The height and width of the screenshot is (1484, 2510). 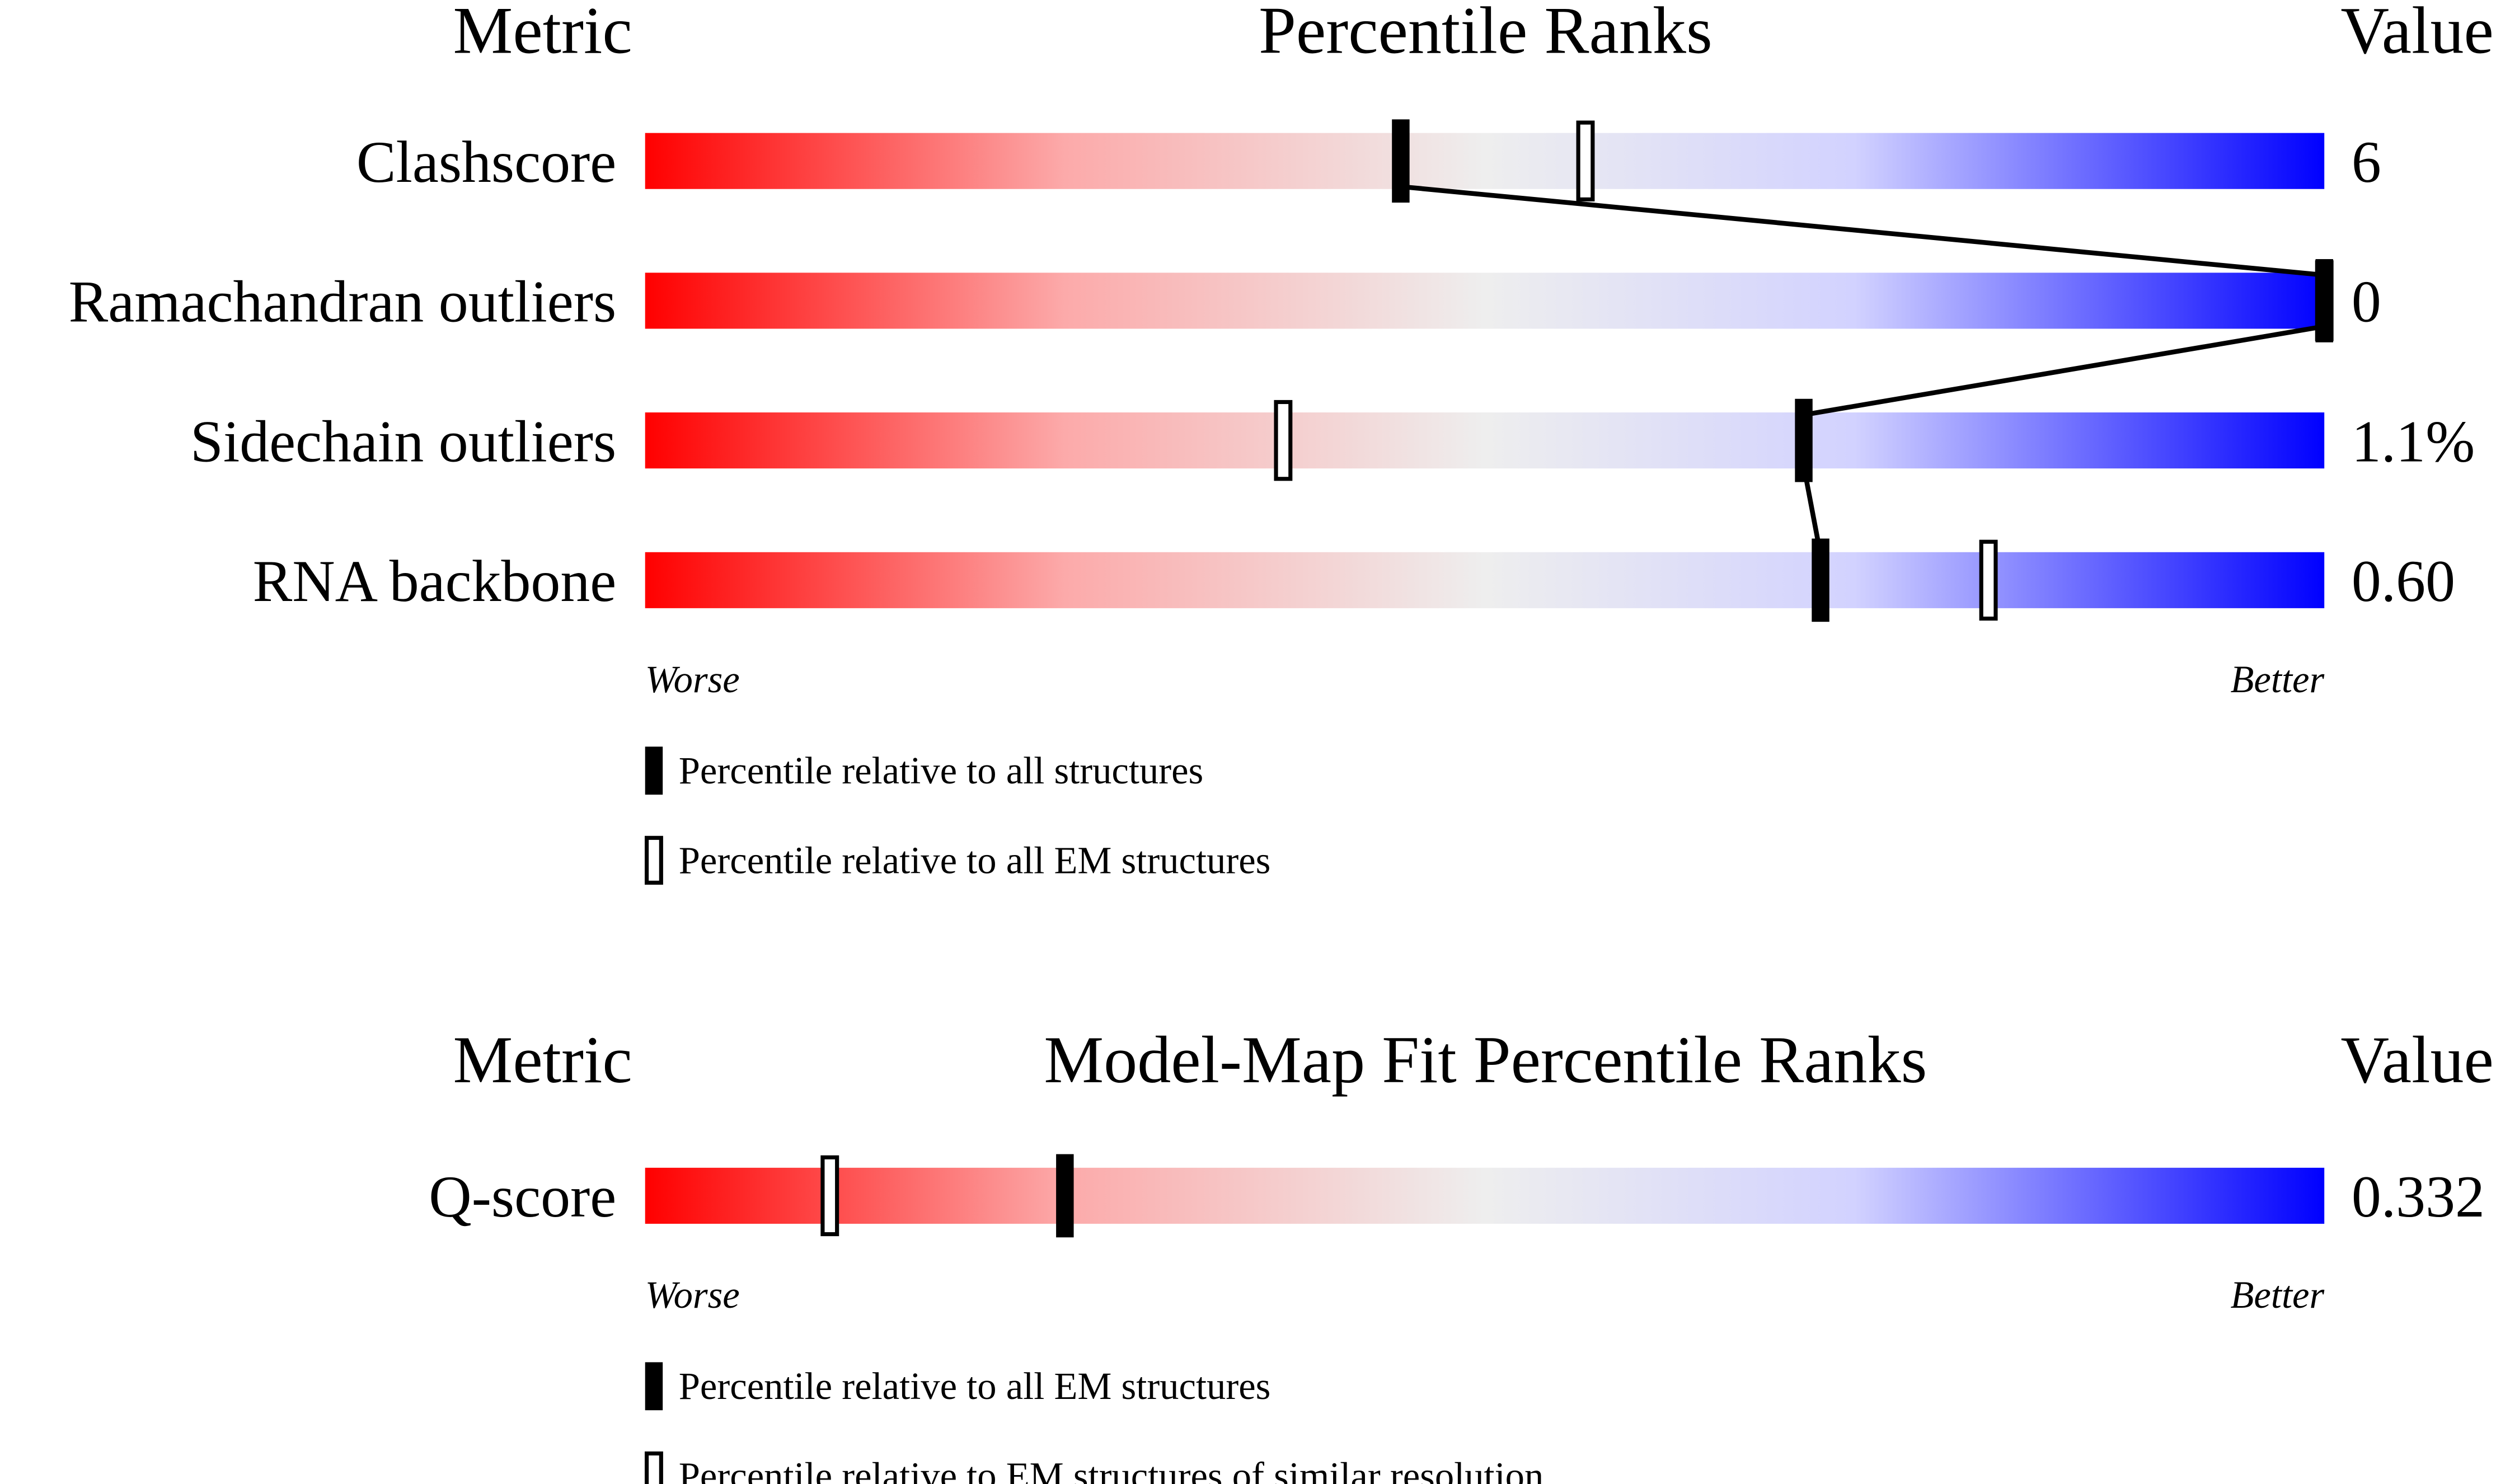 What do you see at coordinates (403, 441) in the screenshot?
I see `metric-label: Sidechain outliers` at bounding box center [403, 441].